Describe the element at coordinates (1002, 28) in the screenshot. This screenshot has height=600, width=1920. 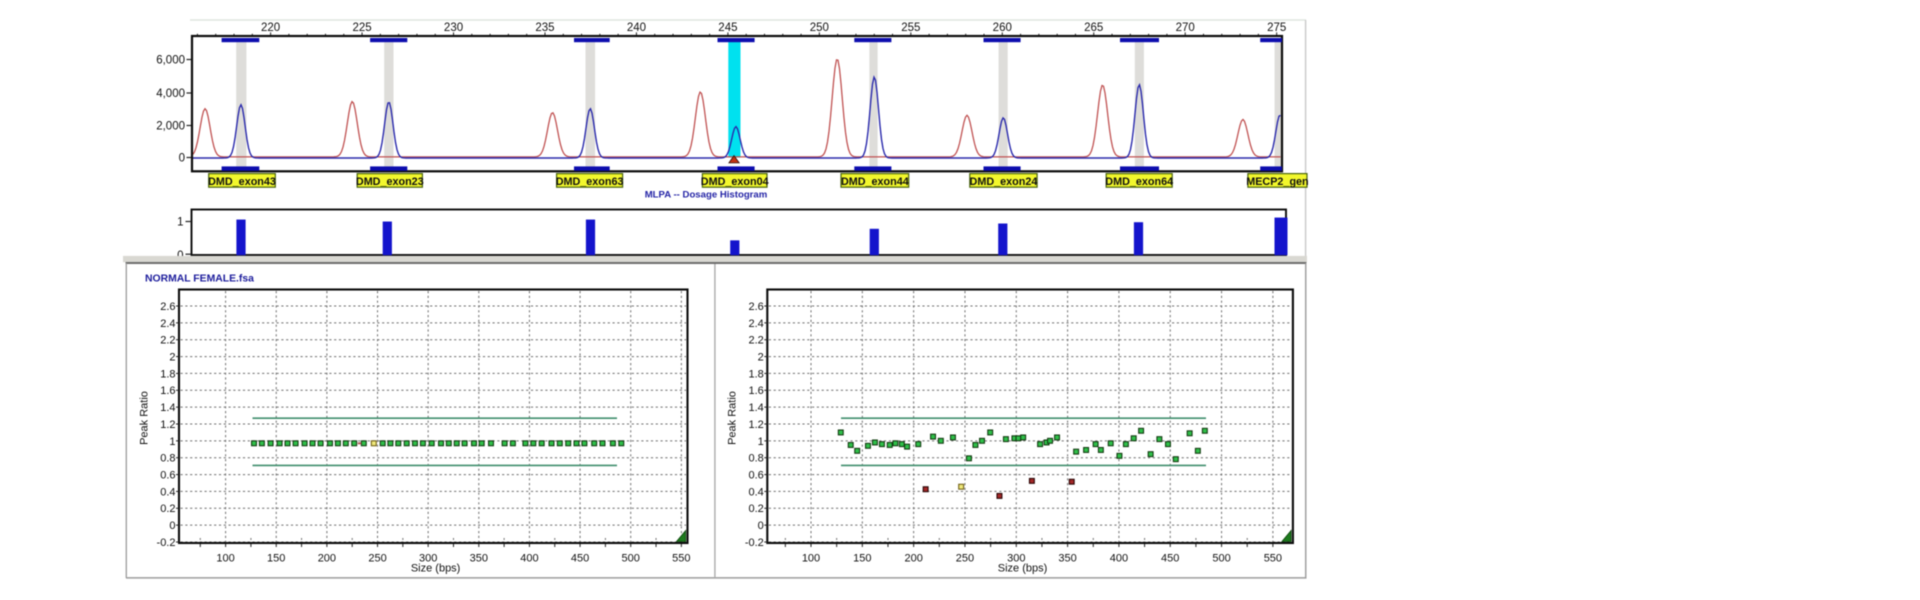
I see `svg-text: 260` at that location.